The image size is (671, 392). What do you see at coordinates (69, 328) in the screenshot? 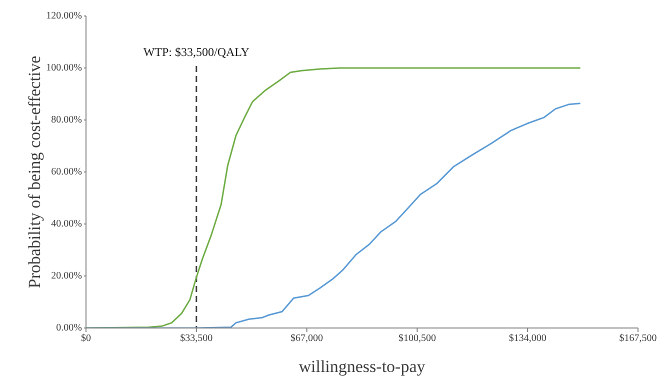
I see `y-tick-label: 0.00%` at bounding box center [69, 328].